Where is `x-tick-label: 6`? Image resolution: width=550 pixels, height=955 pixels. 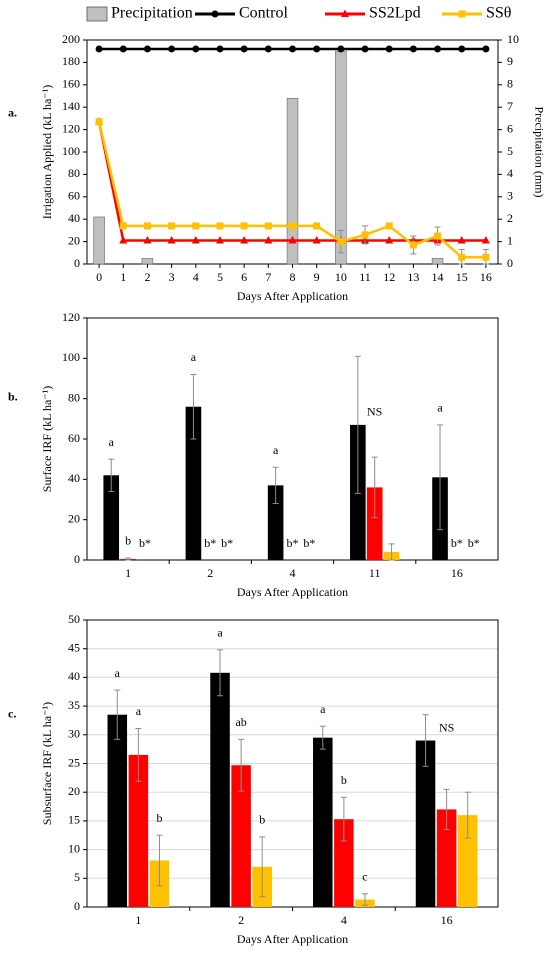 x-tick-label: 6 is located at coordinates (244, 277).